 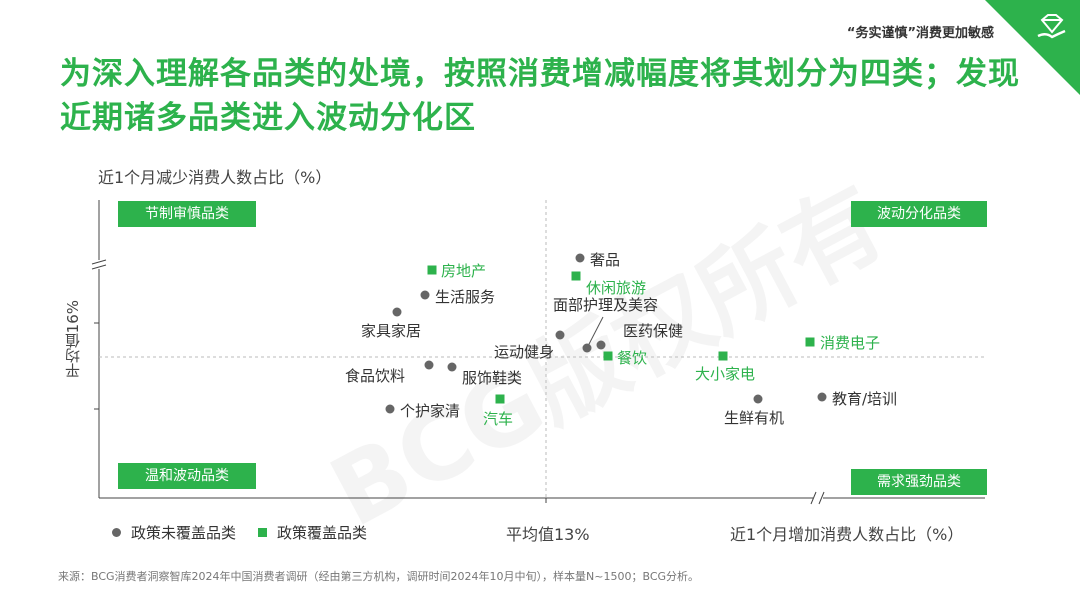 I want to click on header-tag: “务实谨慎”消费更加敏感, so click(x=920, y=33).